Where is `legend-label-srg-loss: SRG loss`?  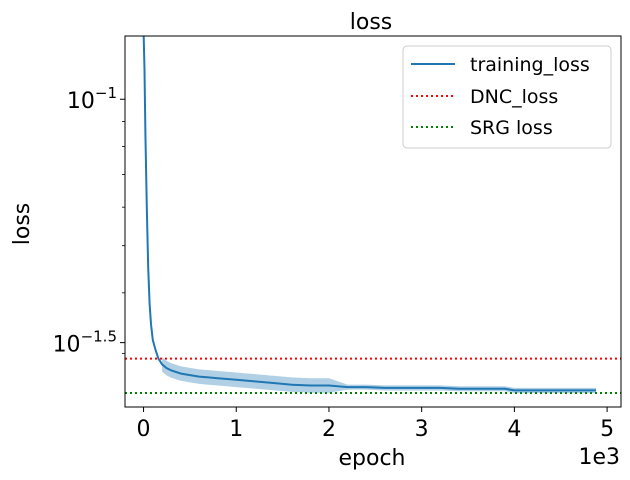 legend-label-srg-loss: SRG loss is located at coordinates (511, 128).